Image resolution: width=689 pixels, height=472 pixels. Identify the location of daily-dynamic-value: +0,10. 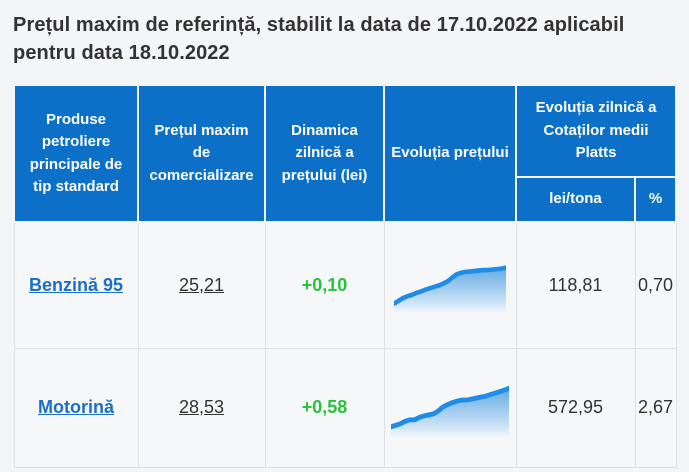
(324, 284).